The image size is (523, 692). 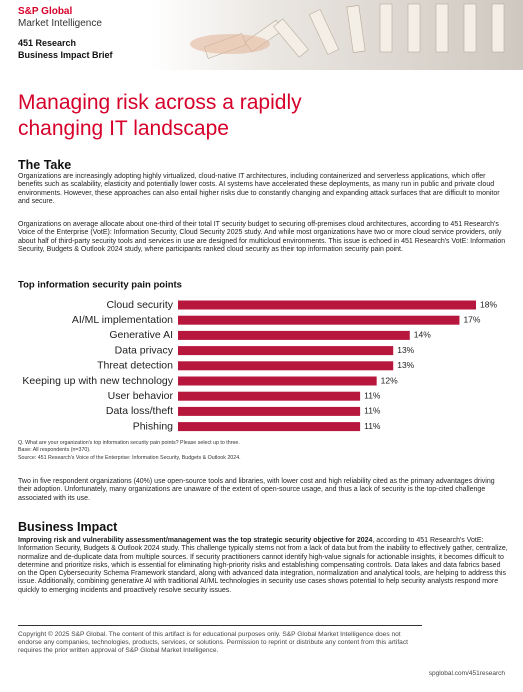 I want to click on category-label: AI/ML implementation, so click(x=122, y=320).